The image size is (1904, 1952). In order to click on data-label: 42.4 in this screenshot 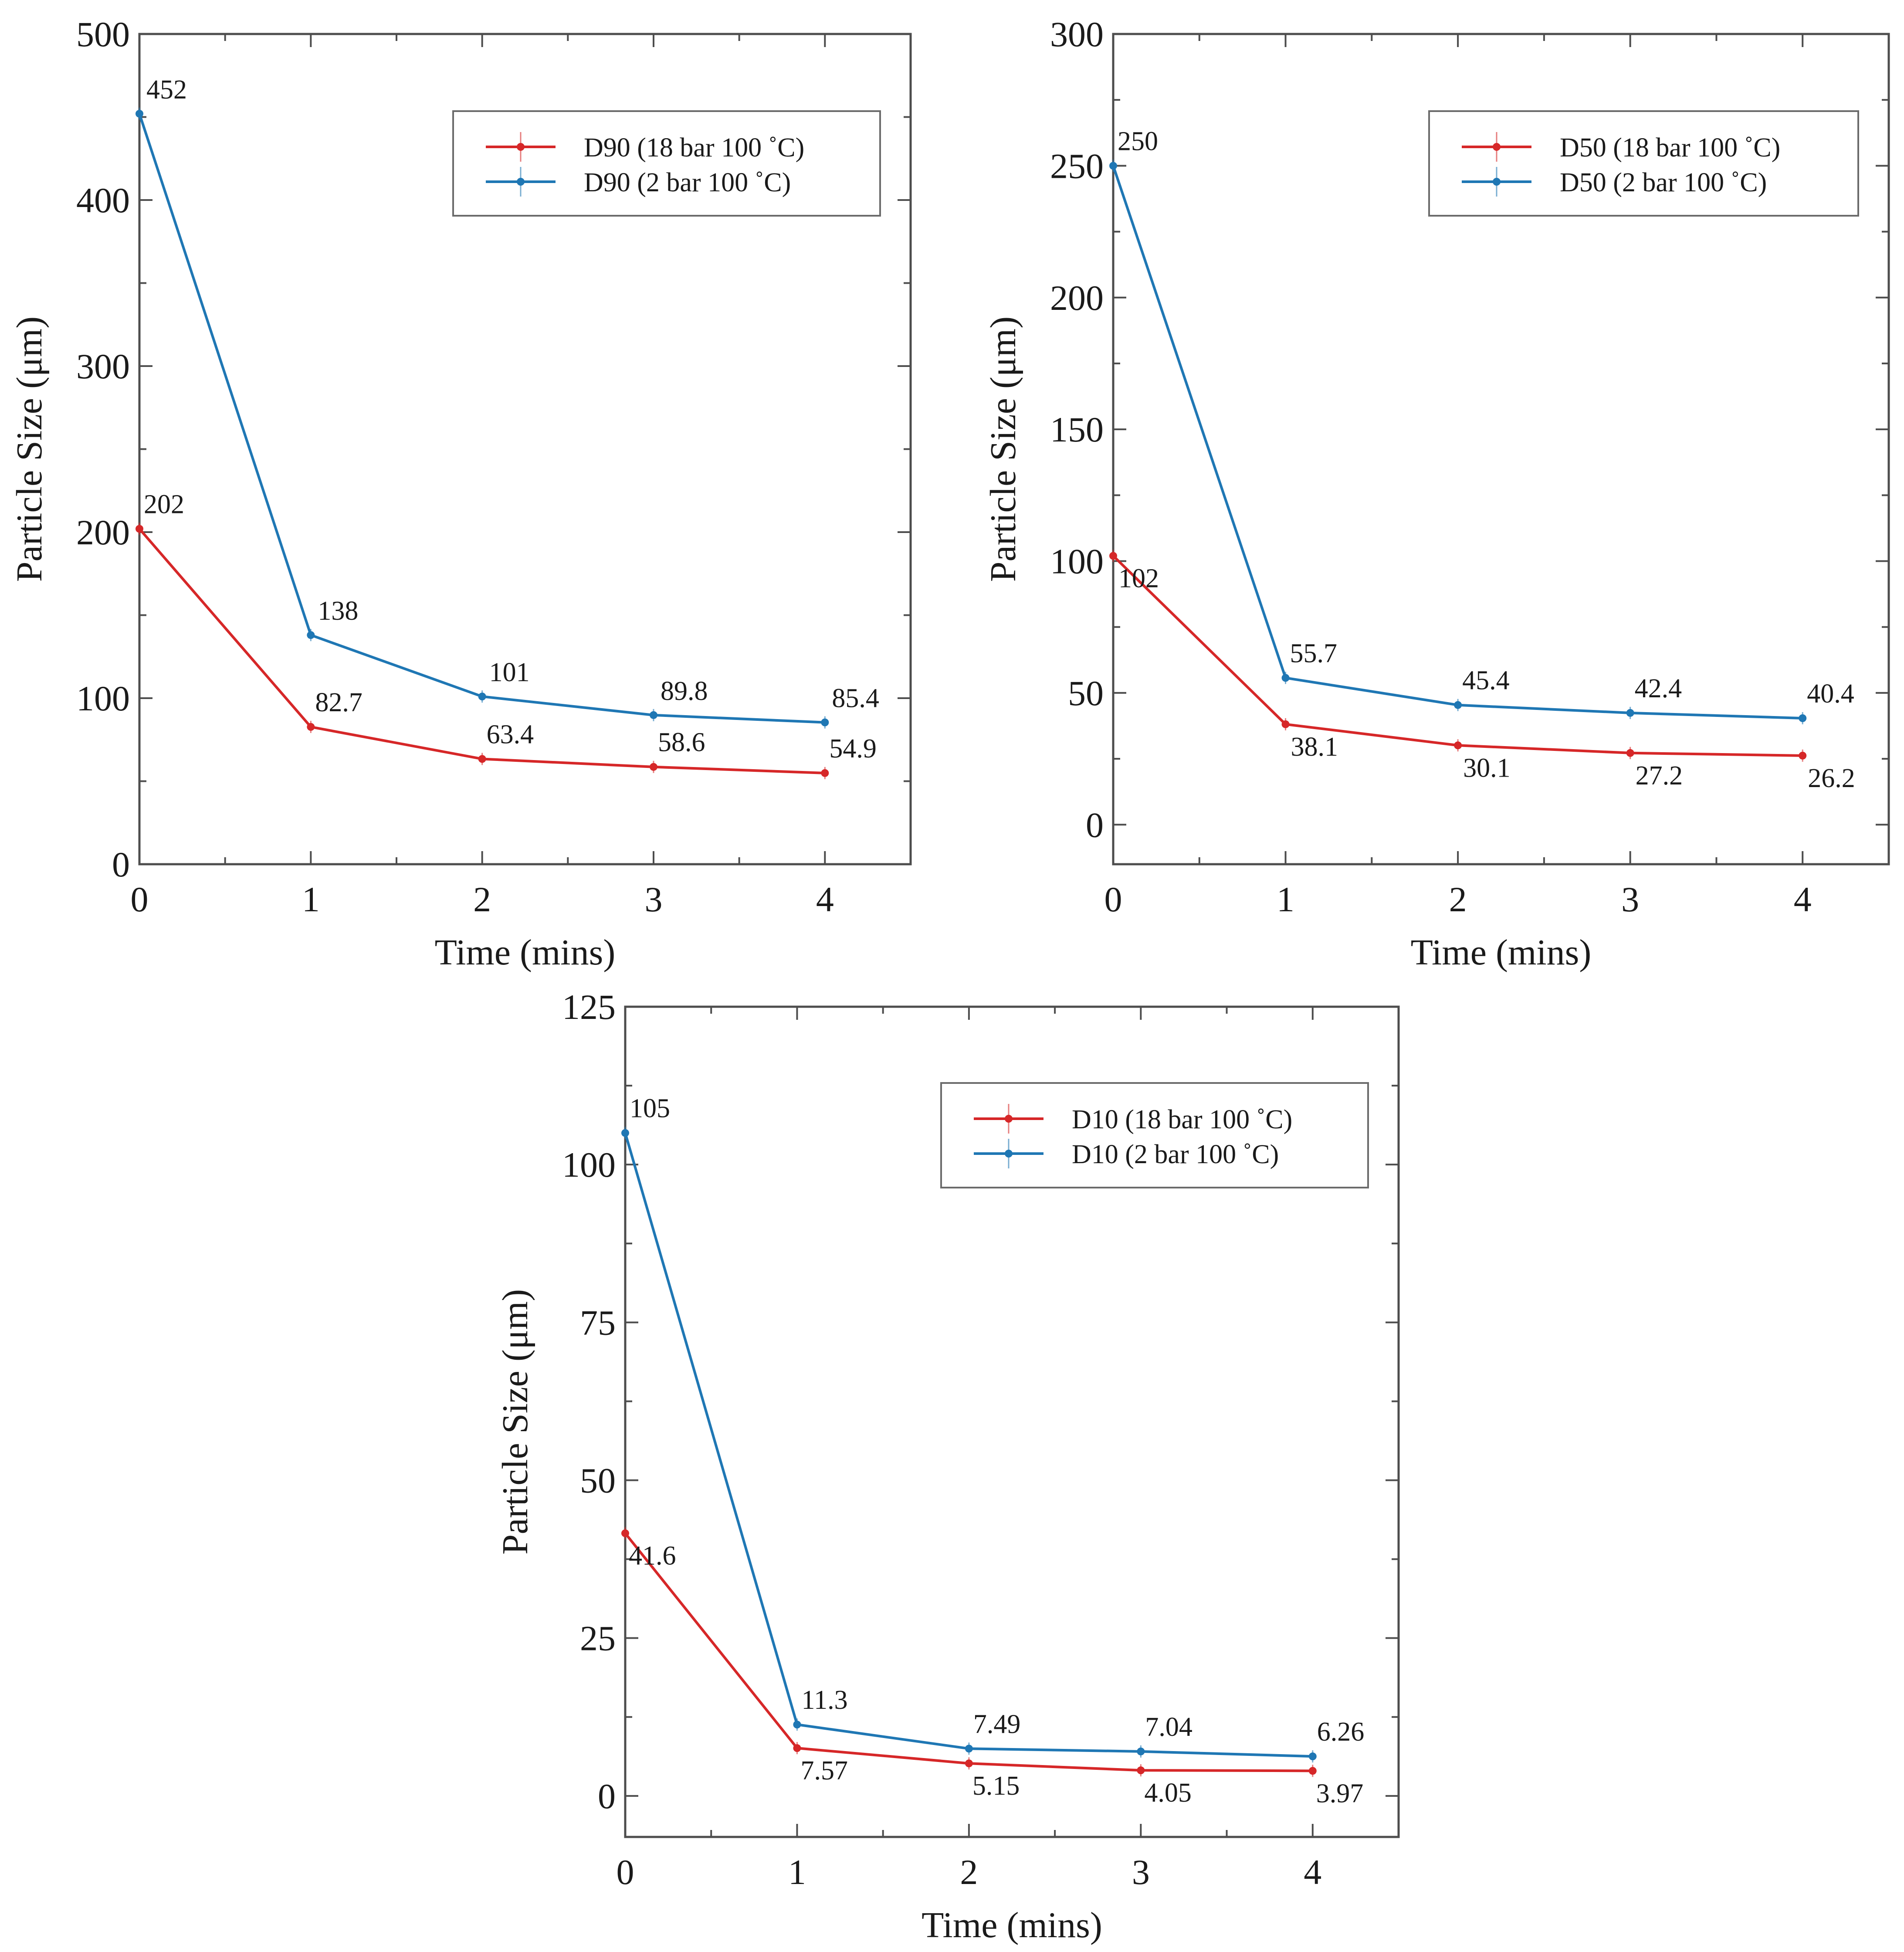, I will do `click(1658, 688)`.